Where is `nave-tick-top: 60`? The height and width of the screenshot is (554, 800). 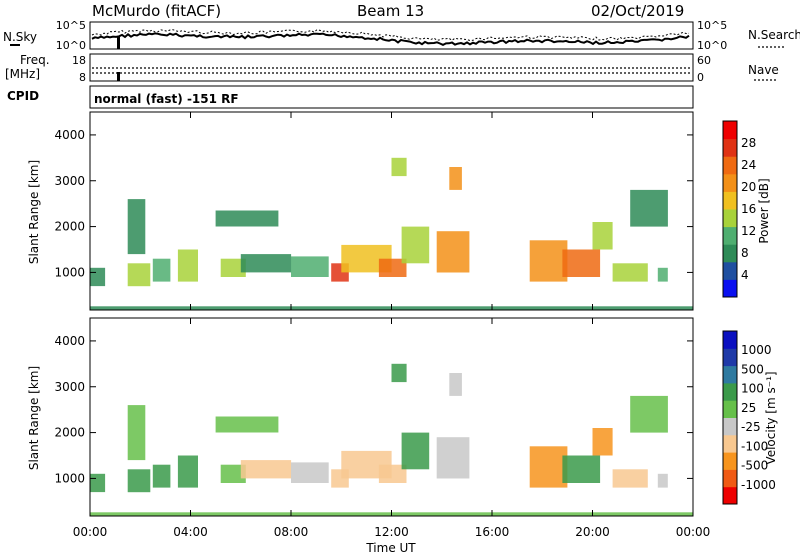
nave-tick-top: 60 is located at coordinates (704, 60).